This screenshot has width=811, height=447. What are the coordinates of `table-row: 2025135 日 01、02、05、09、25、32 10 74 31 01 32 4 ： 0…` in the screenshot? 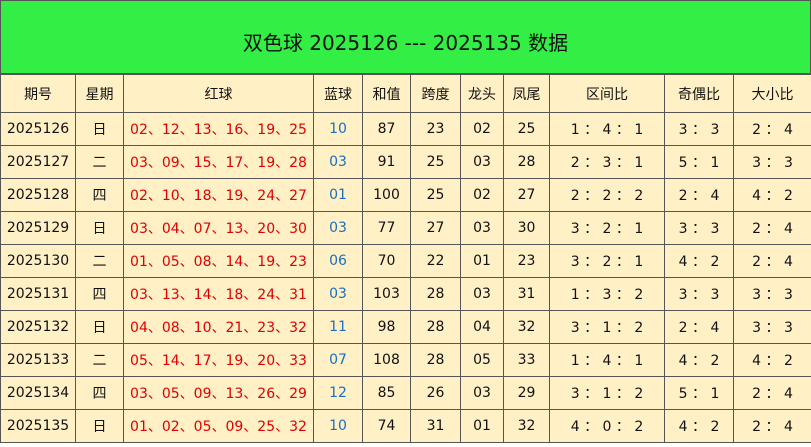 It's located at (405, 426).